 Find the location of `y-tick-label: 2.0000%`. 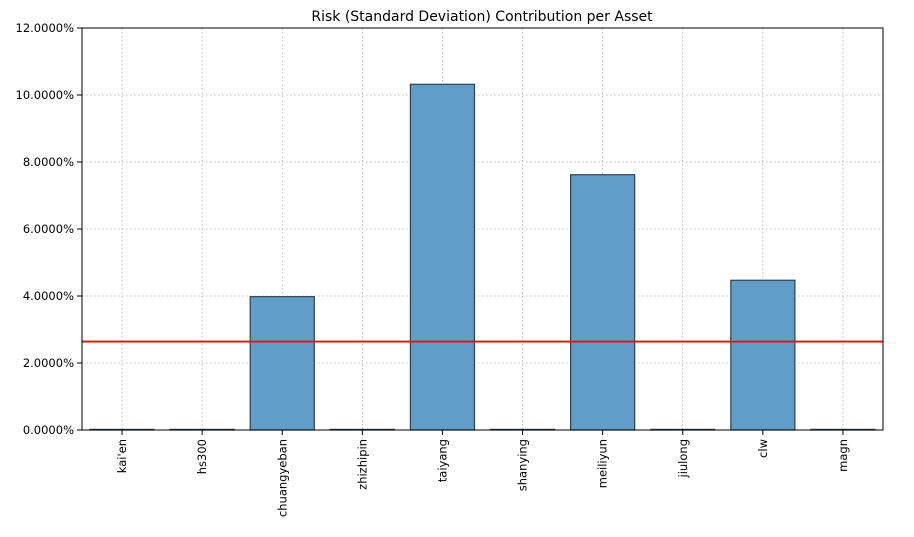

y-tick-label: 2.0000% is located at coordinates (48, 363).